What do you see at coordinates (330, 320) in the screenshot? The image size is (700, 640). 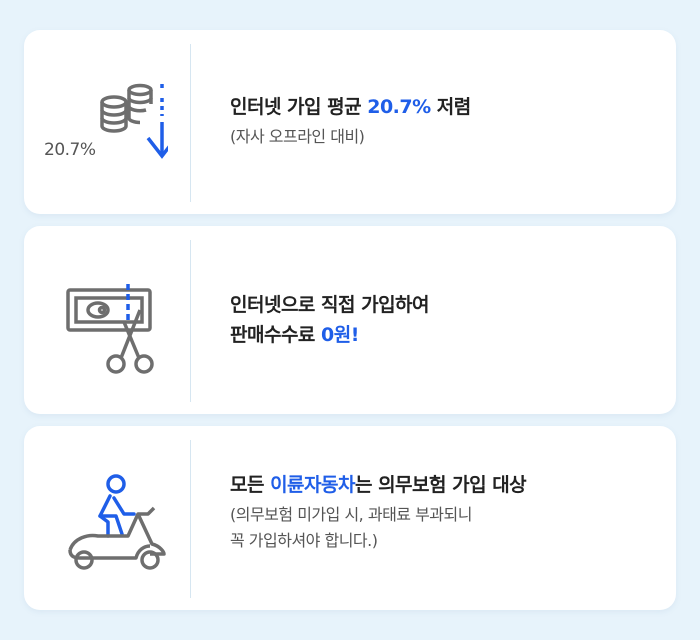 I see `no-fee-title: 인터넷으로 직접 가입하여 판매수수료 0원!` at bounding box center [330, 320].